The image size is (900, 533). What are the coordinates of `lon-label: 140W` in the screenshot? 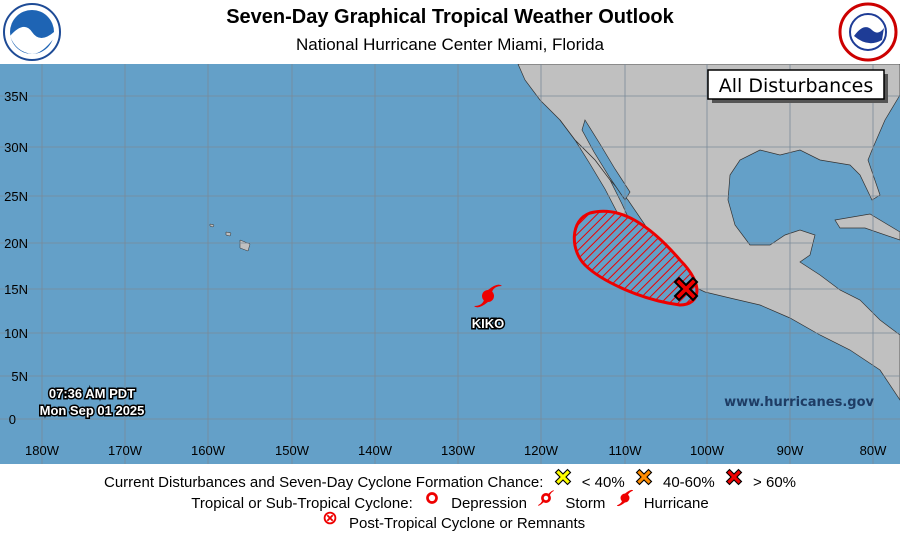 It's located at (375, 450).